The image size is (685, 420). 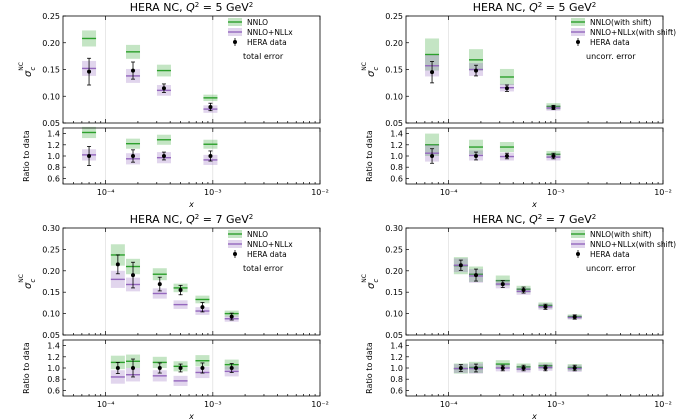 I want to click on chart-title: HERA NC, Q2 = 7 GeV2, so click(x=191, y=219).